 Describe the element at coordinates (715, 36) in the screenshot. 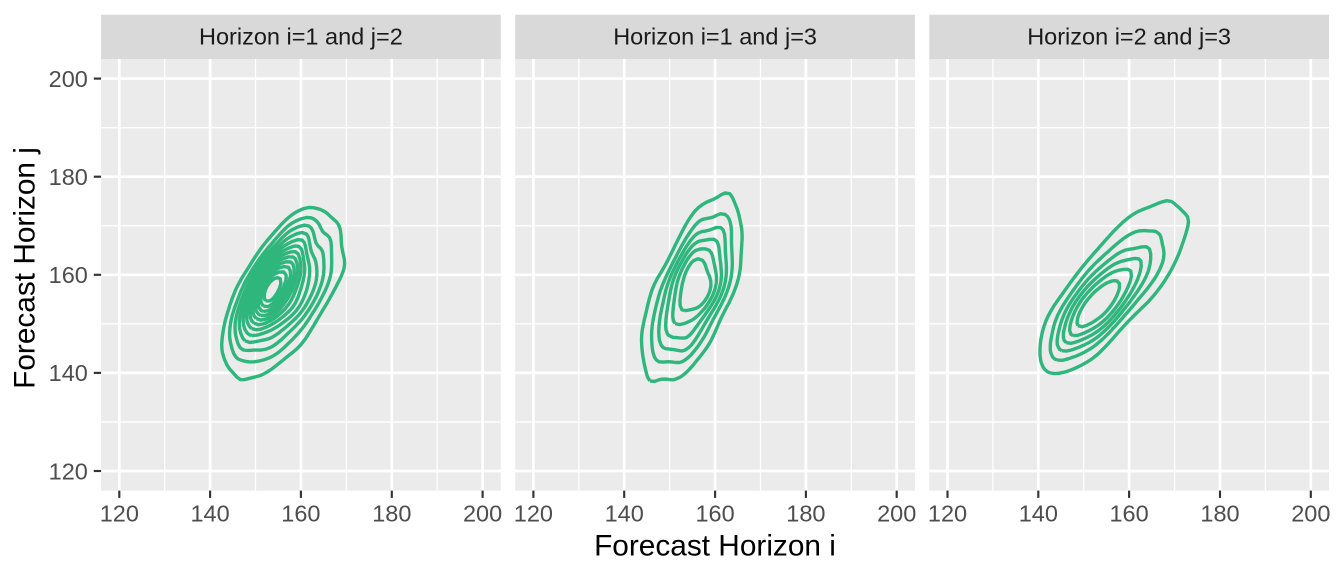

I see `svg-text: Horizon i=1 and j=3` at that location.